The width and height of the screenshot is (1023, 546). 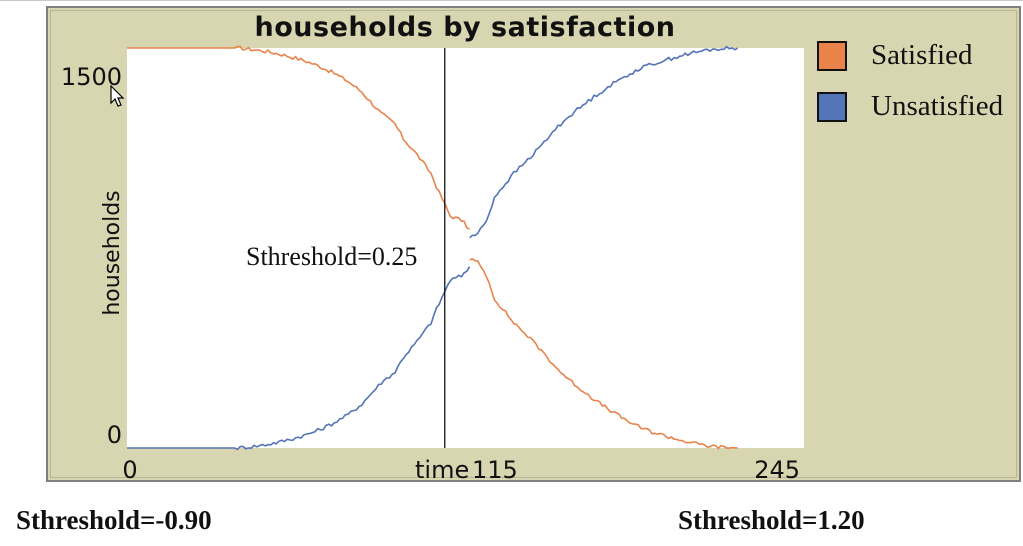 I want to click on x-marker-label: 115, so click(x=495, y=470).